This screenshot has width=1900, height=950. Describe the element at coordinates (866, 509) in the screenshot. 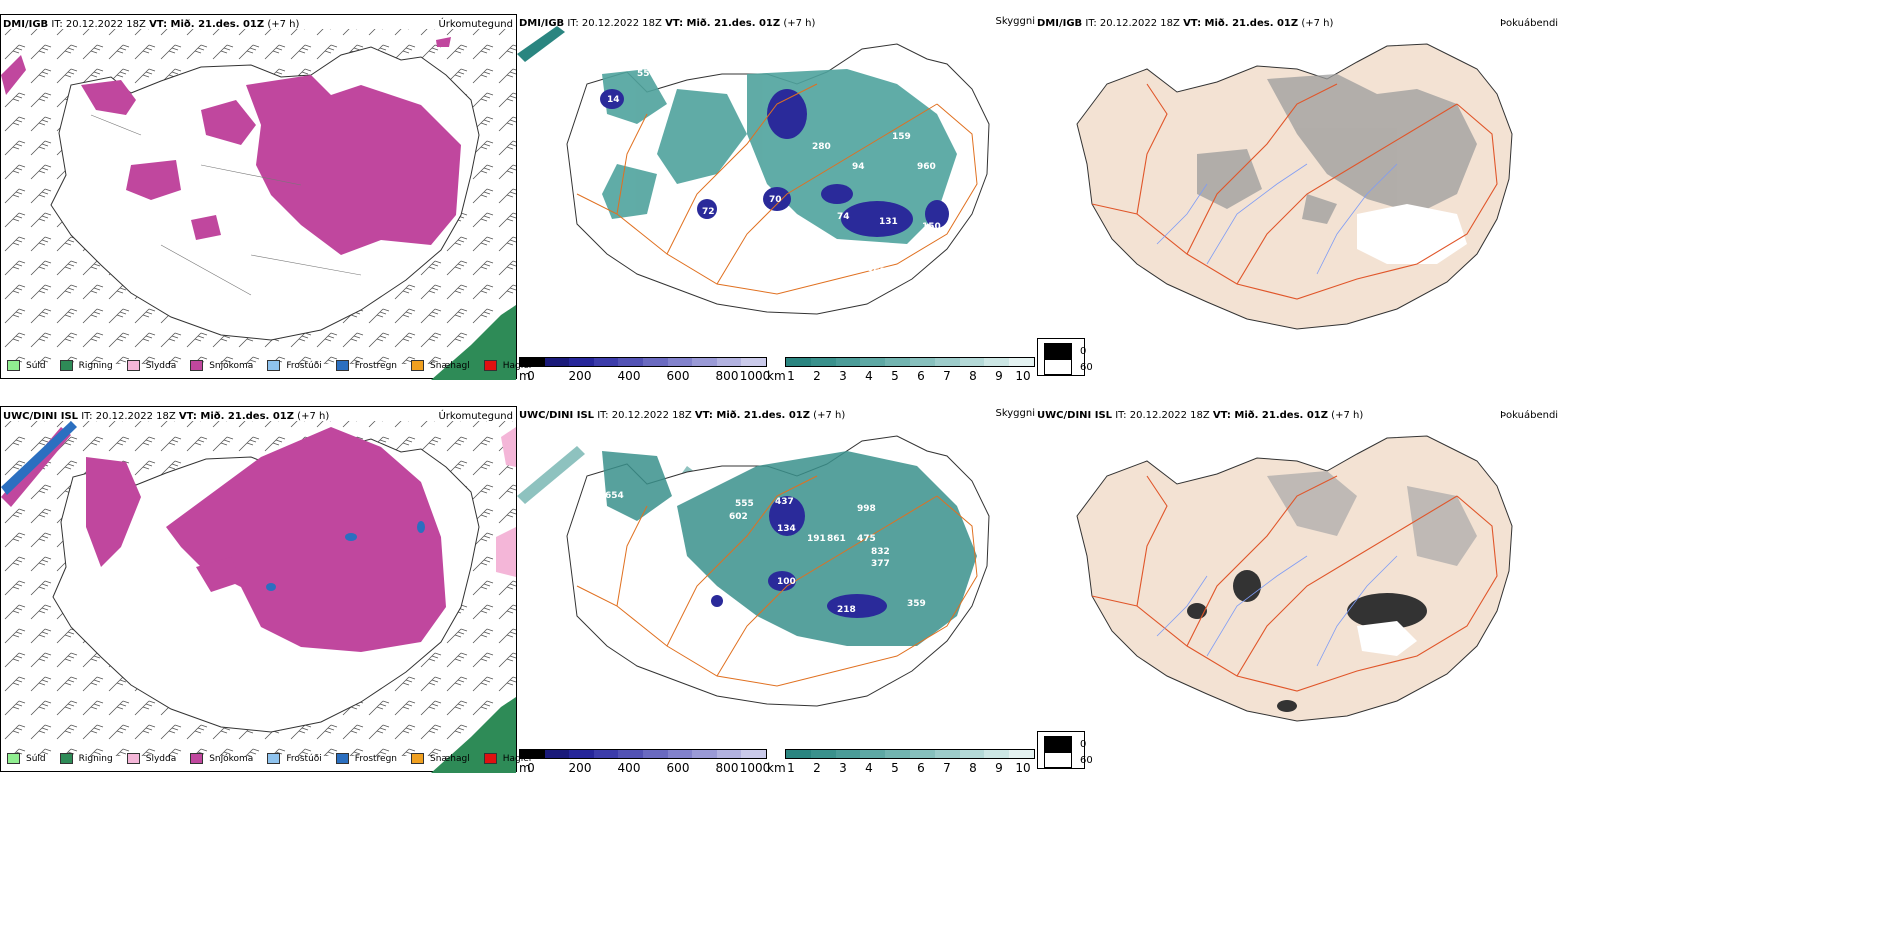

I see `vis-label: 998` at that location.